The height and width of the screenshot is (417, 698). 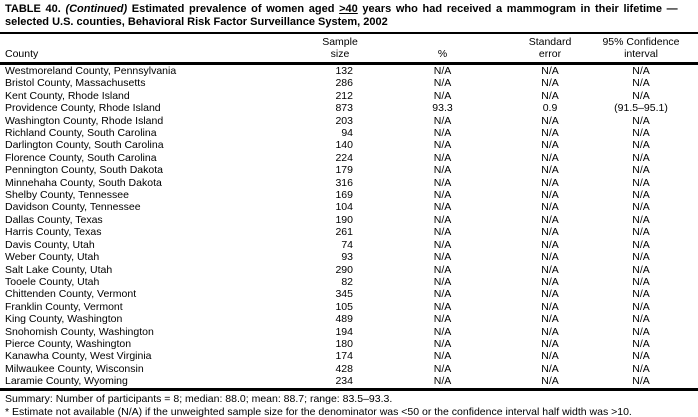 I want to click on county-cell: Franklin County, Vermont, so click(x=64, y=306).